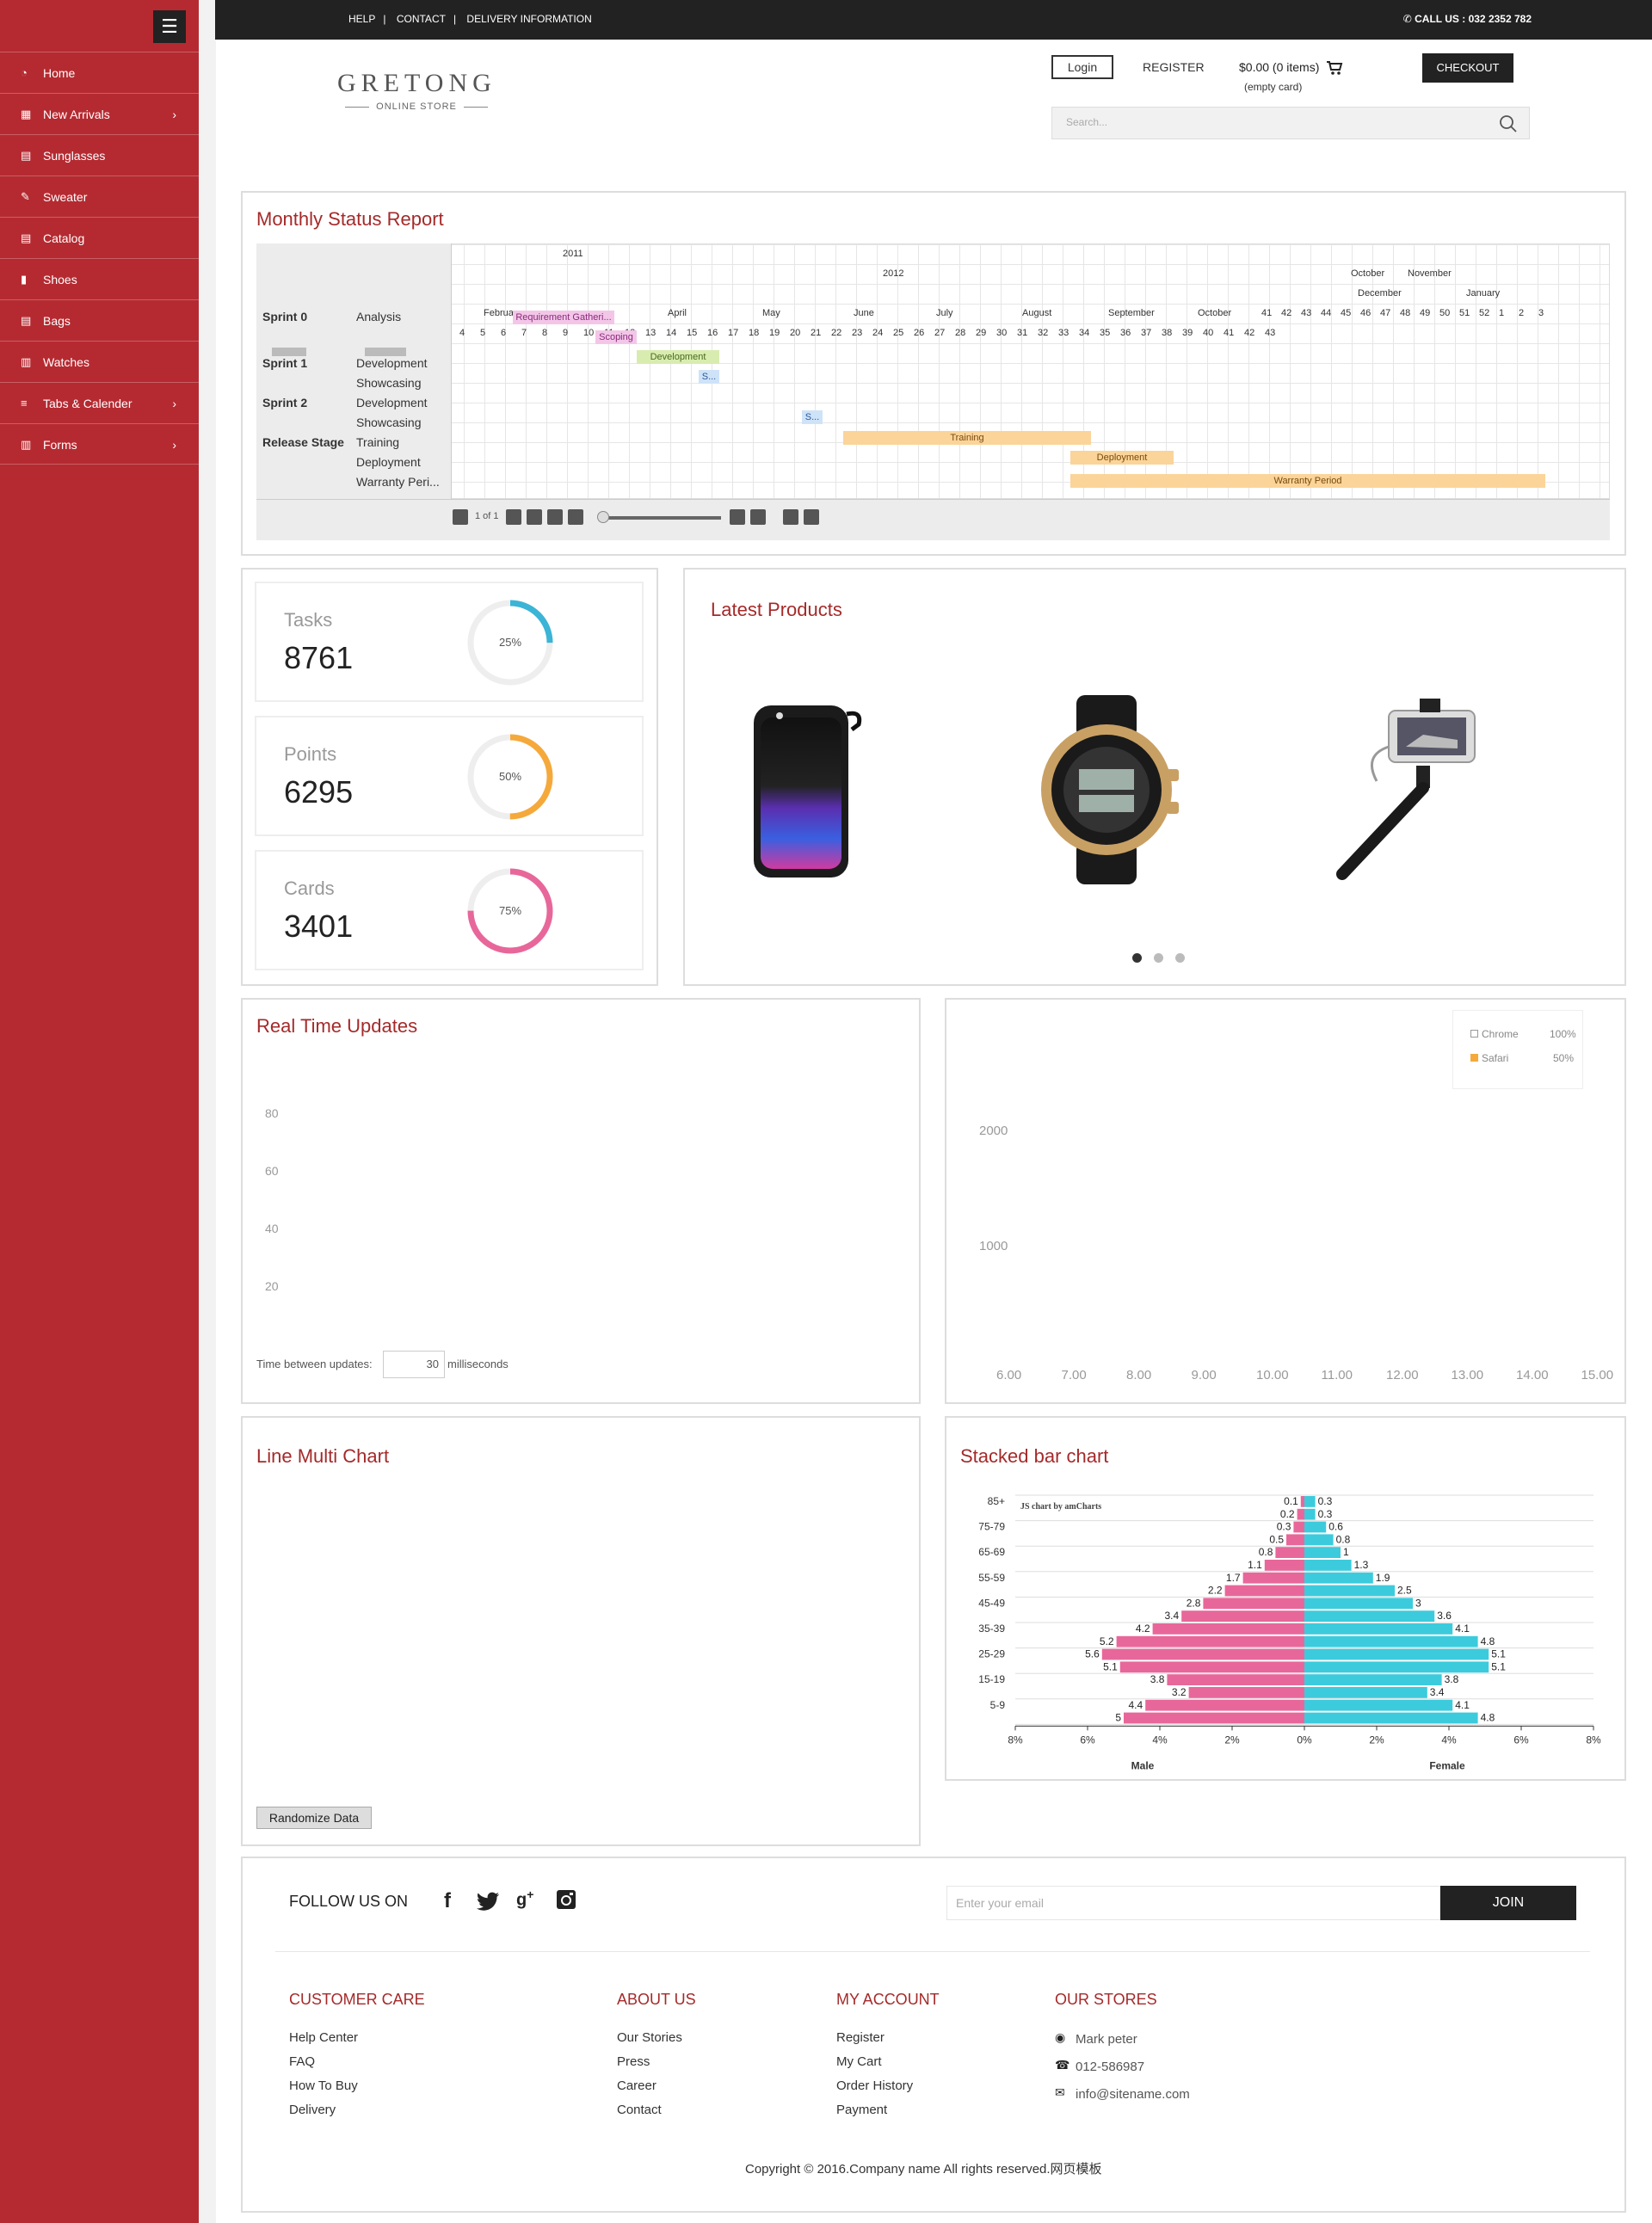 Image resolution: width=1652 pixels, height=2223 pixels. Describe the element at coordinates (525, 1899) in the screenshot. I see `google-plus-icon: g+` at that location.